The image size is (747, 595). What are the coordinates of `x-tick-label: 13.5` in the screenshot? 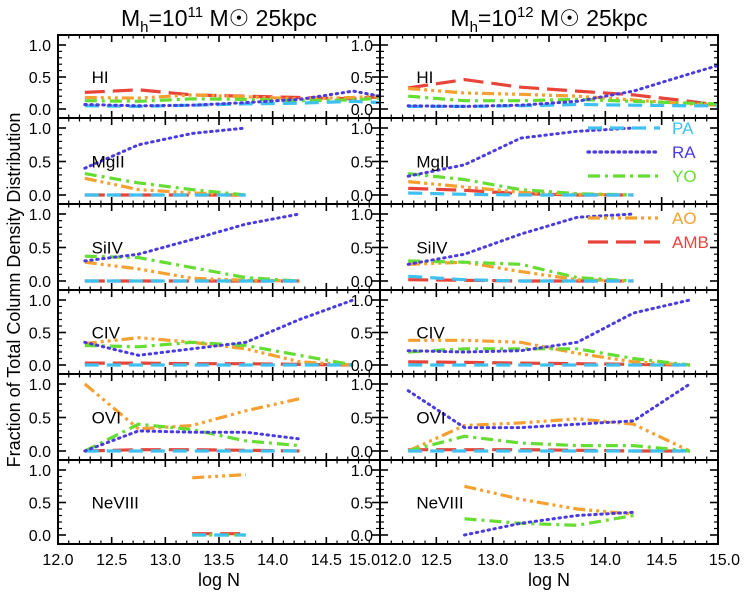 It's located at (218, 560).